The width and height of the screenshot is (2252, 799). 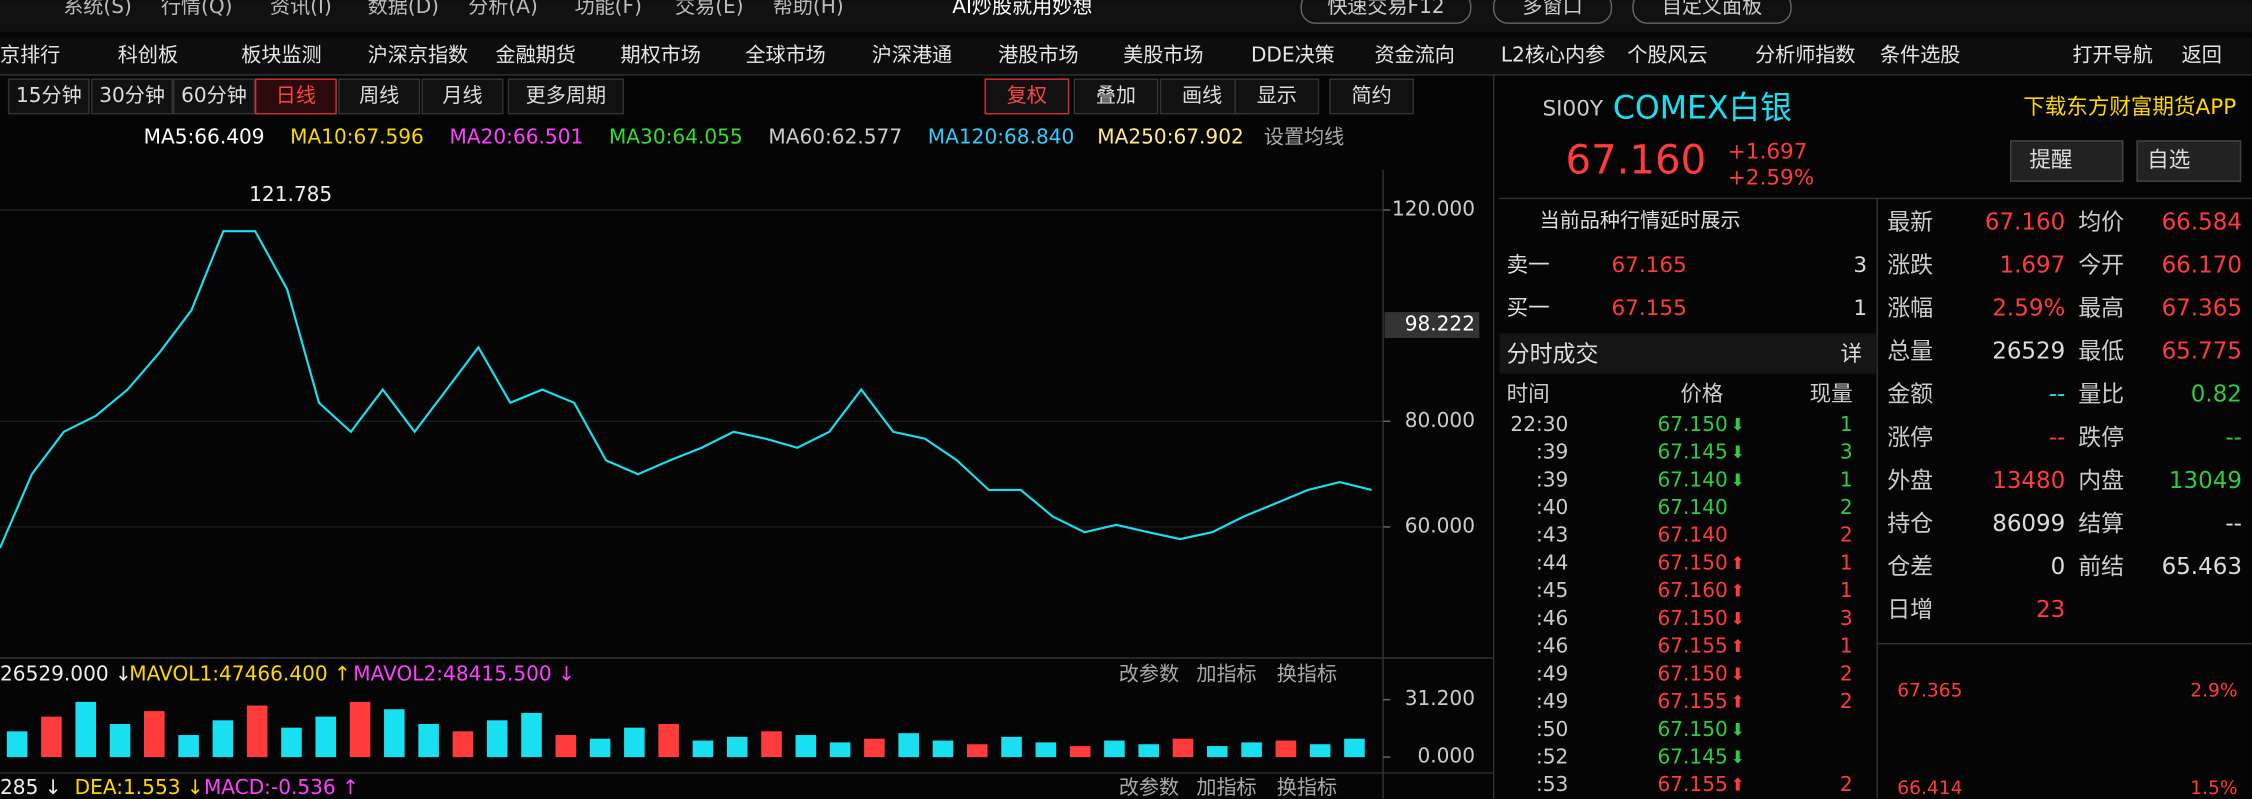 What do you see at coordinates (2129, 107) in the screenshot?
I see `app-link: 下载东方财富期货APP` at bounding box center [2129, 107].